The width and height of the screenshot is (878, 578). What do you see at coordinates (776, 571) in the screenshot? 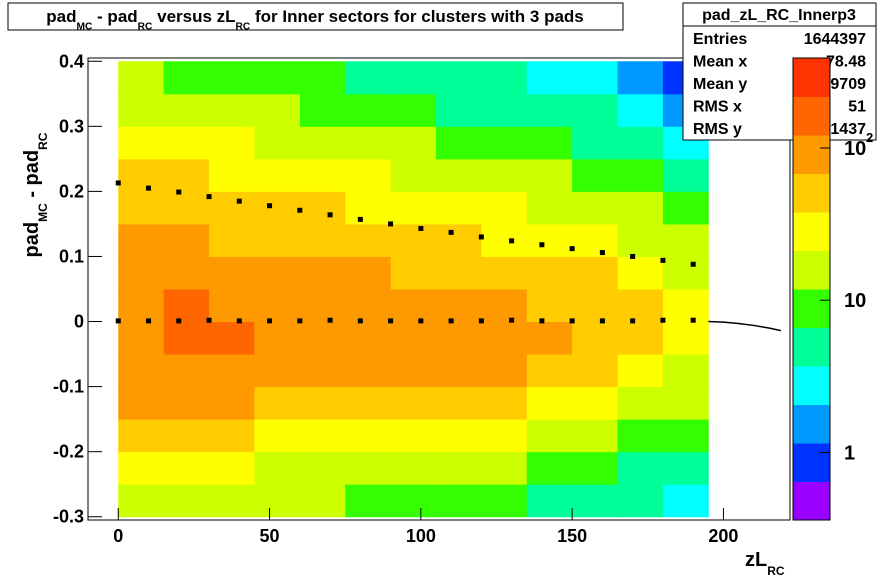
I see `subscript: RC` at bounding box center [776, 571].